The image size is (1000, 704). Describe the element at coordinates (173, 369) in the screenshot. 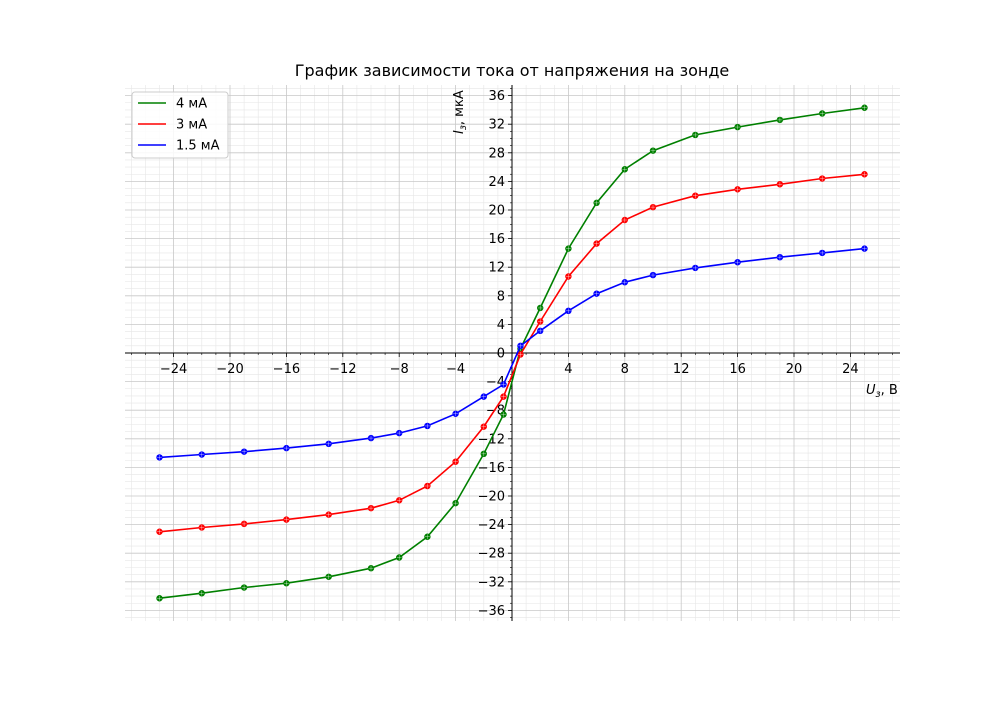

I see `x-tick-label: −24` at that location.